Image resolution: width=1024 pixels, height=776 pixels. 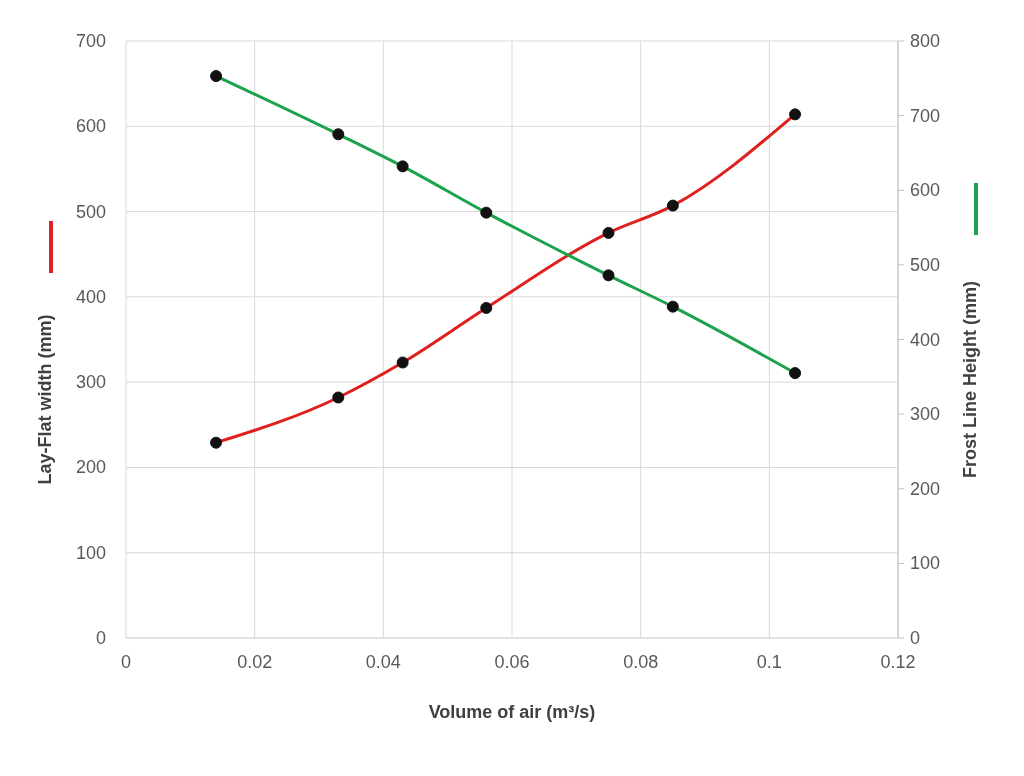 I want to click on y2-tick-label: 0, so click(x=915, y=638).